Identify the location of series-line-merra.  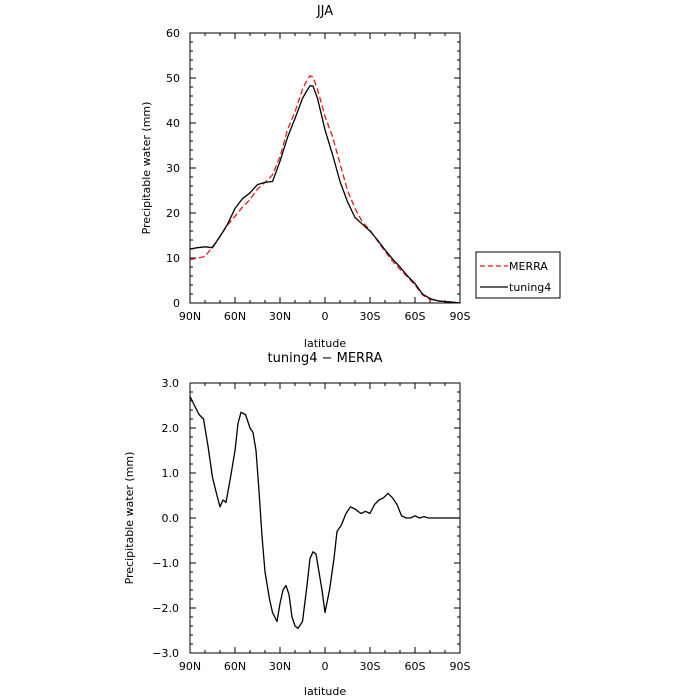
(325, 189).